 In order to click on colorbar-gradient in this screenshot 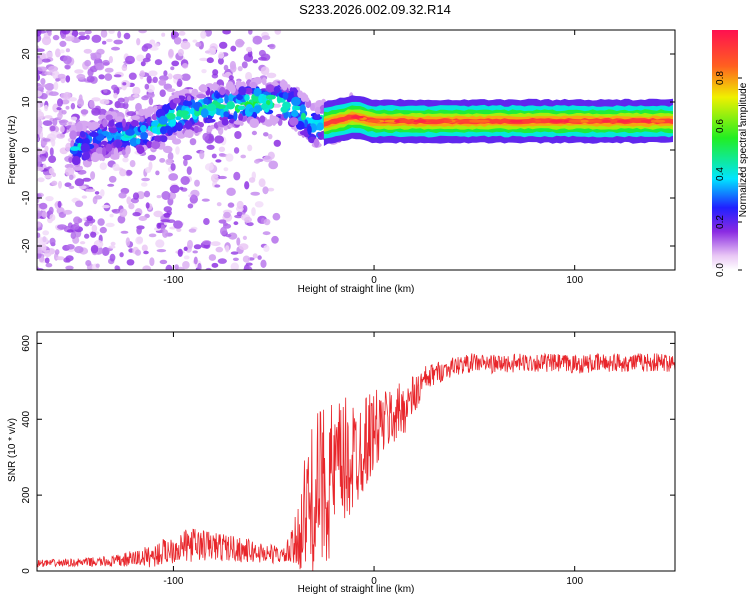, I will do `click(725, 150)`.